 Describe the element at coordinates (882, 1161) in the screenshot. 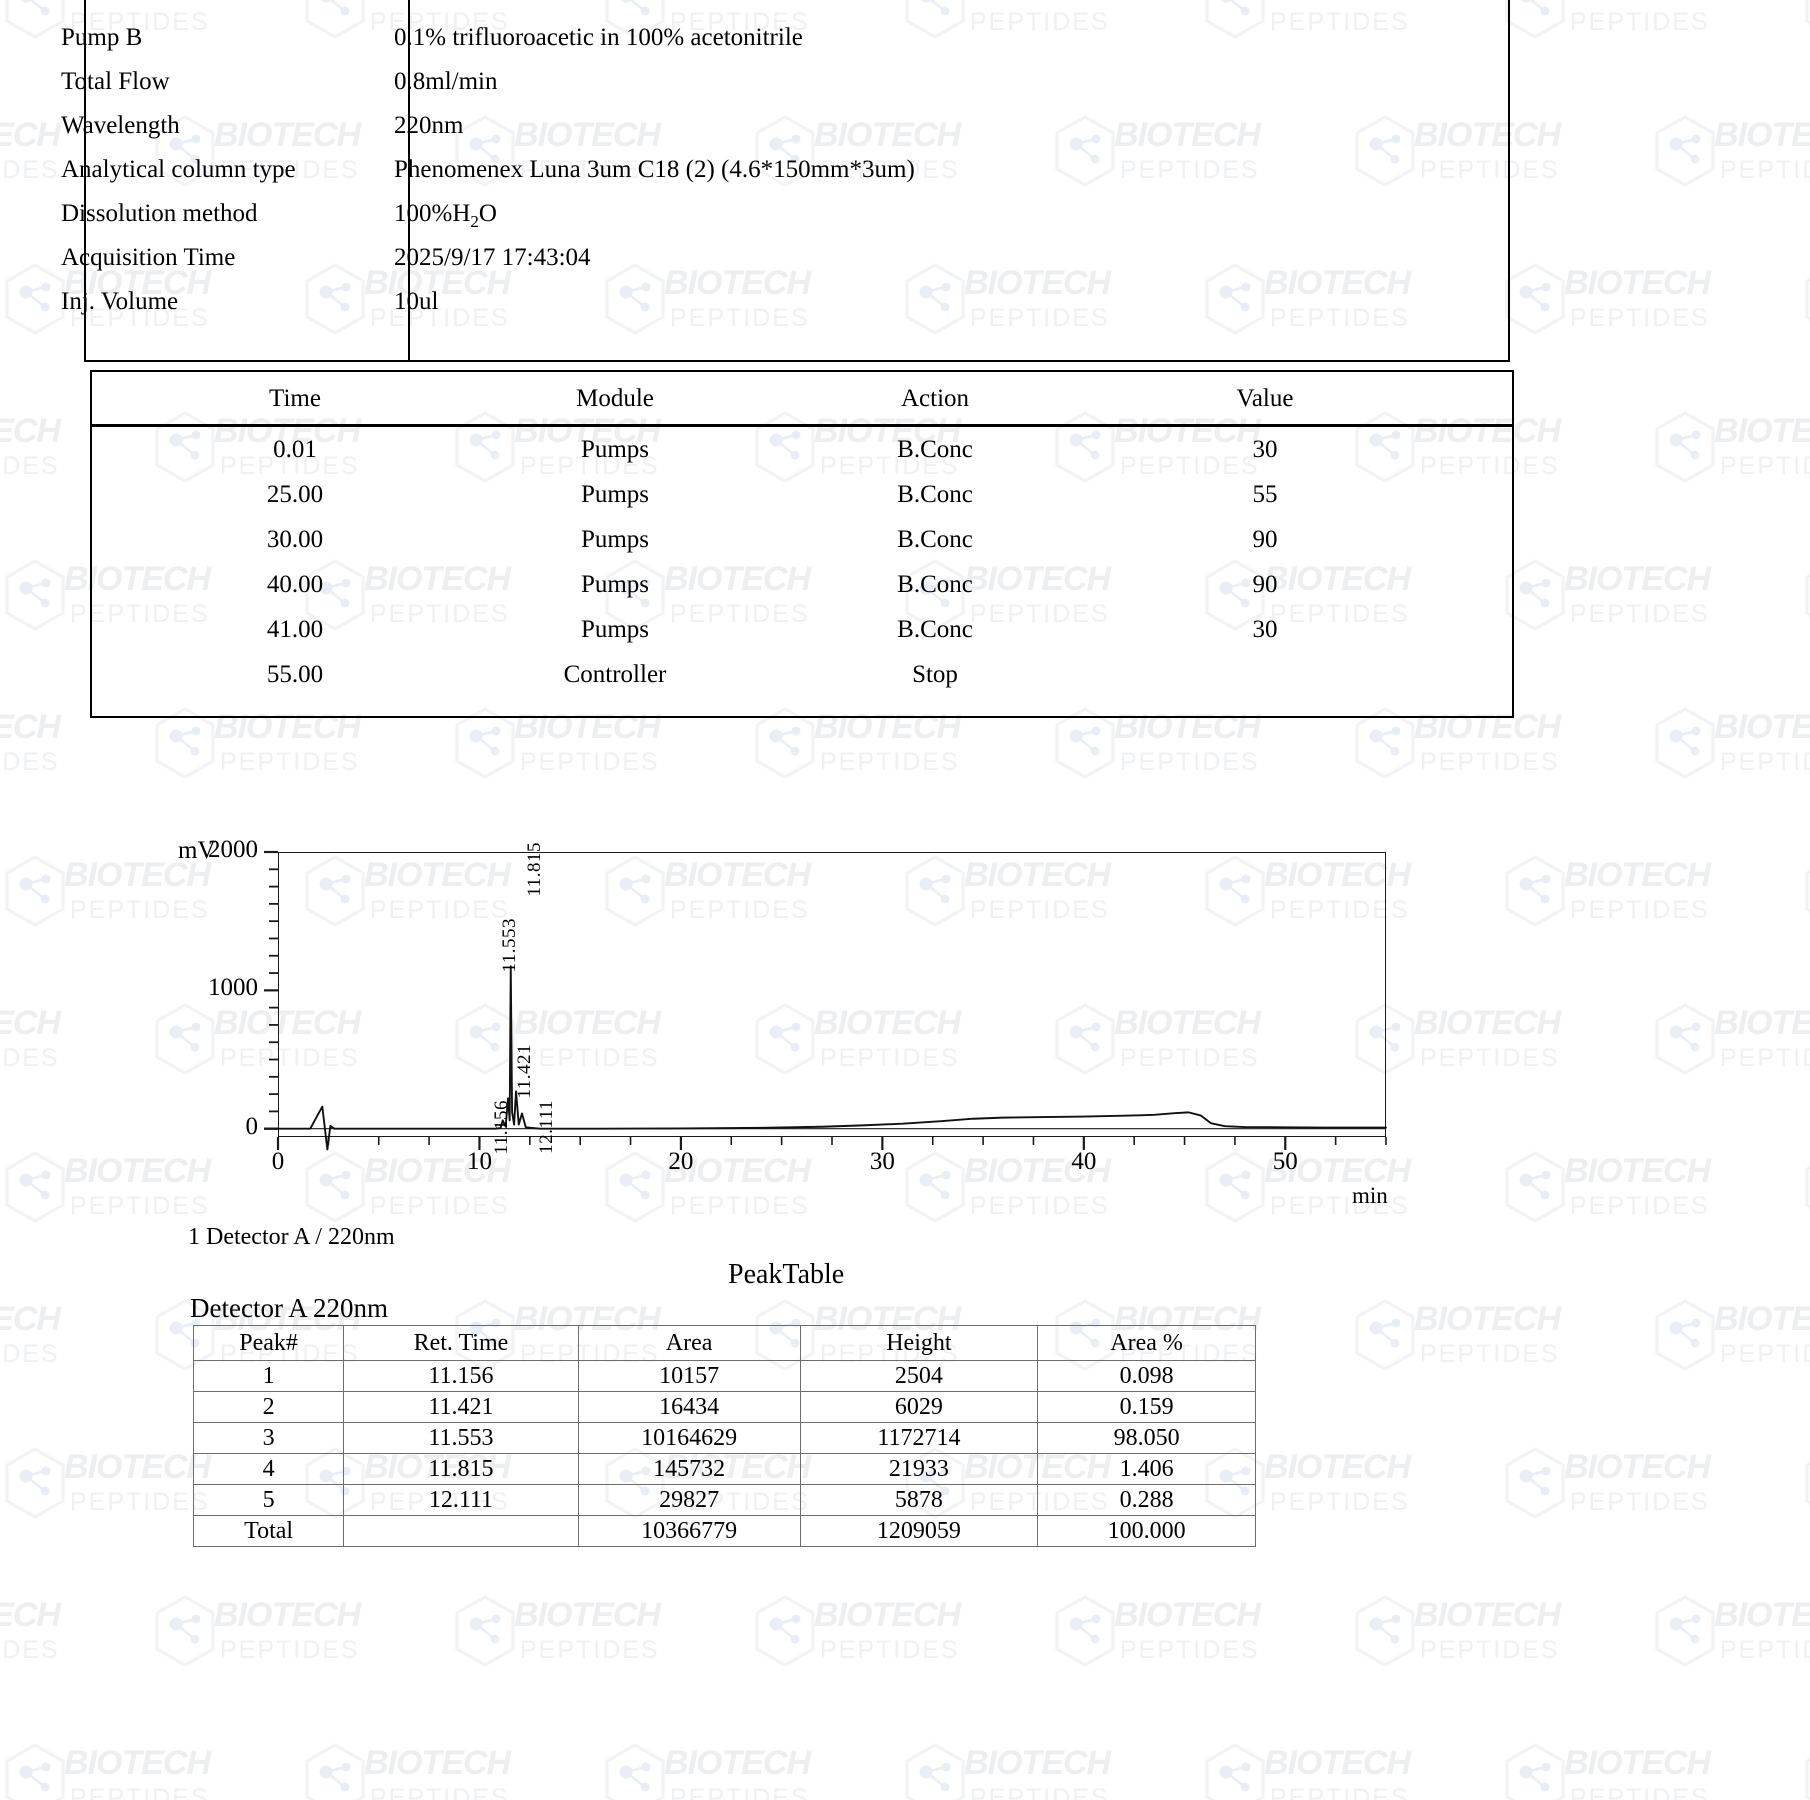

I see `x-axis-tick-label: 30` at that location.